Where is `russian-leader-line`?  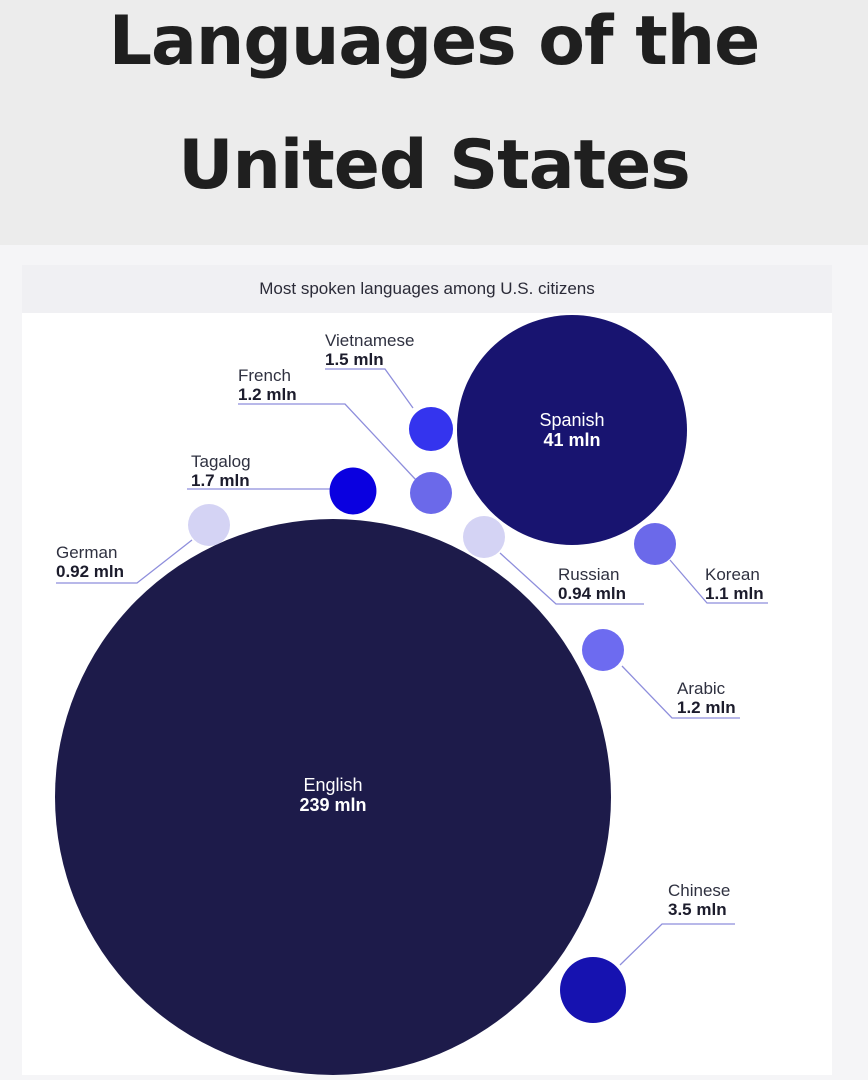
russian-leader-line is located at coordinates (571, 578).